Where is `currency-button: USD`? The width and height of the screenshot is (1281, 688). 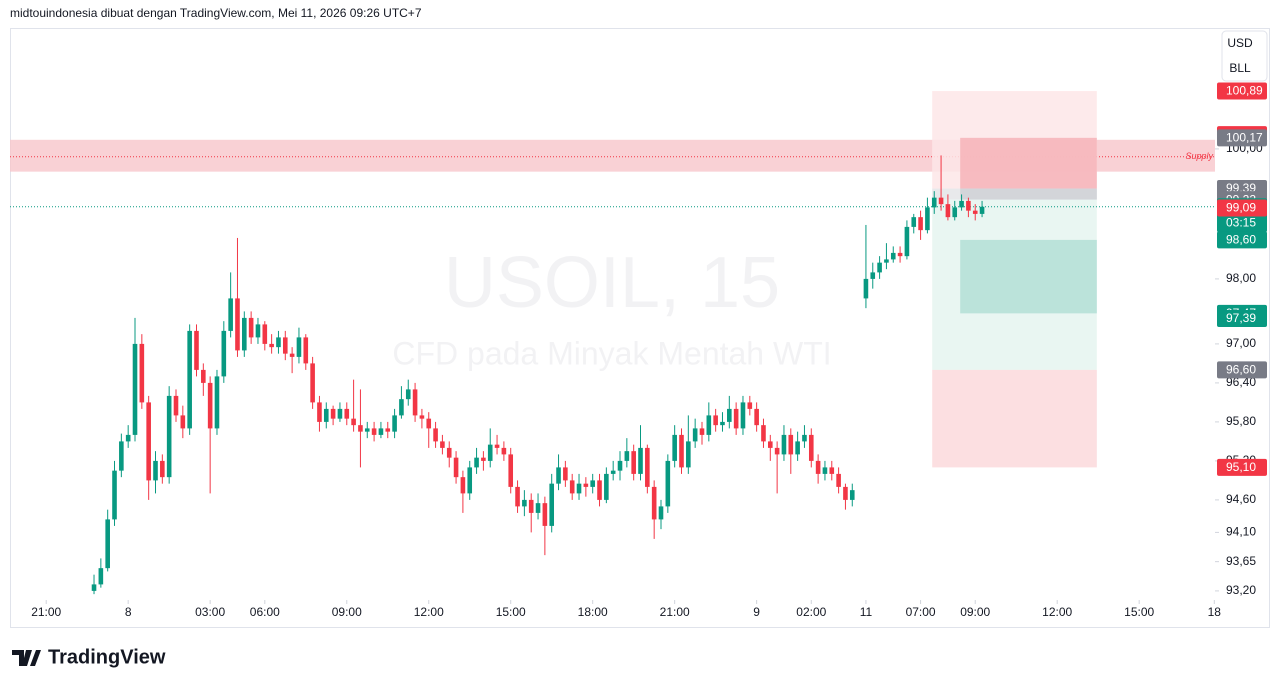
currency-button: USD is located at coordinates (1240, 43).